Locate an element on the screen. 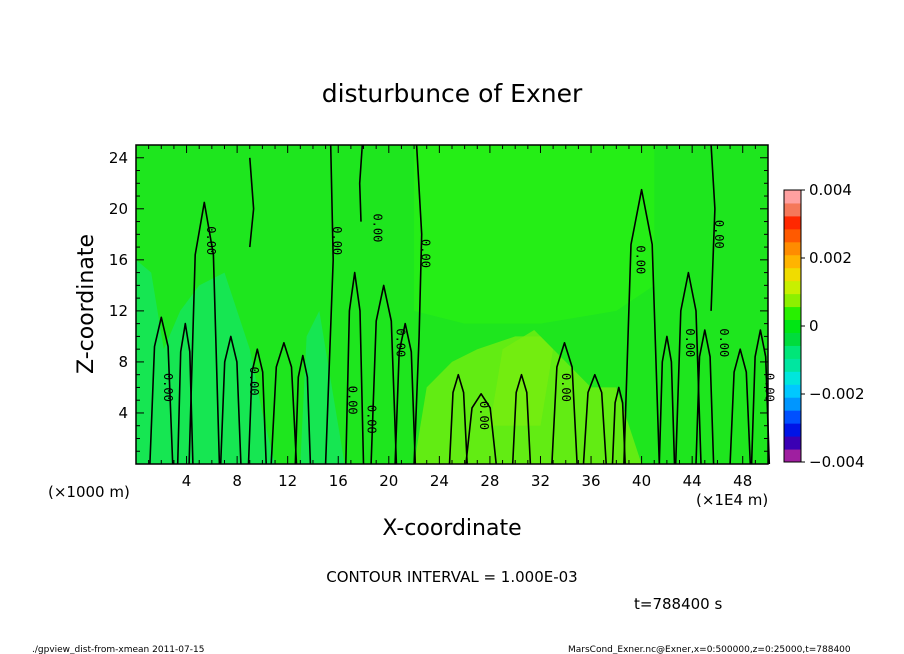 The image size is (904, 654). y-axis-label: Z-coordinate is located at coordinates (86, 304).